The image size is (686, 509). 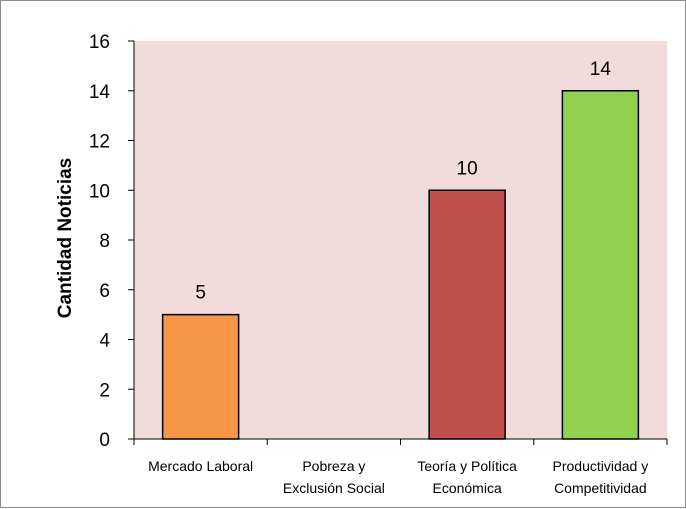 I want to click on data-label: 10, so click(x=467, y=168).